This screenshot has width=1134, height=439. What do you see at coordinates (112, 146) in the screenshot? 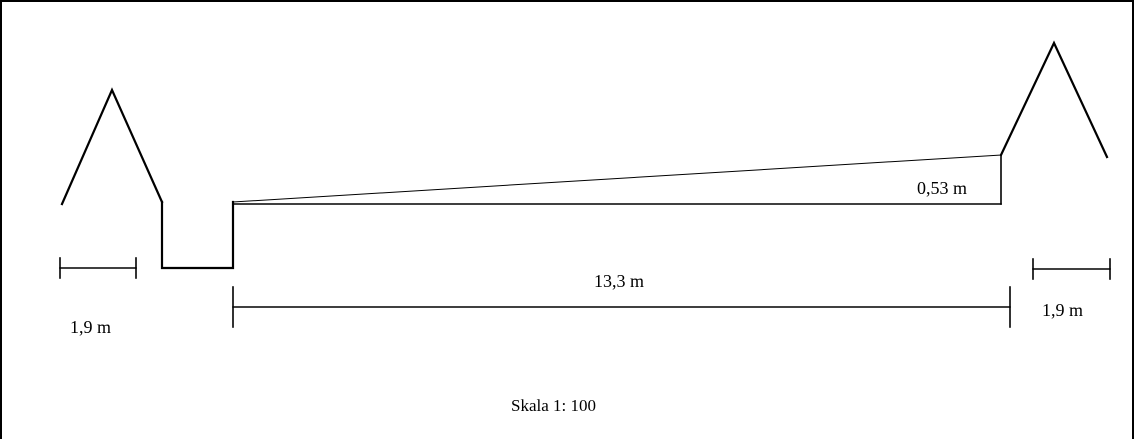
I see `left-roof` at bounding box center [112, 146].